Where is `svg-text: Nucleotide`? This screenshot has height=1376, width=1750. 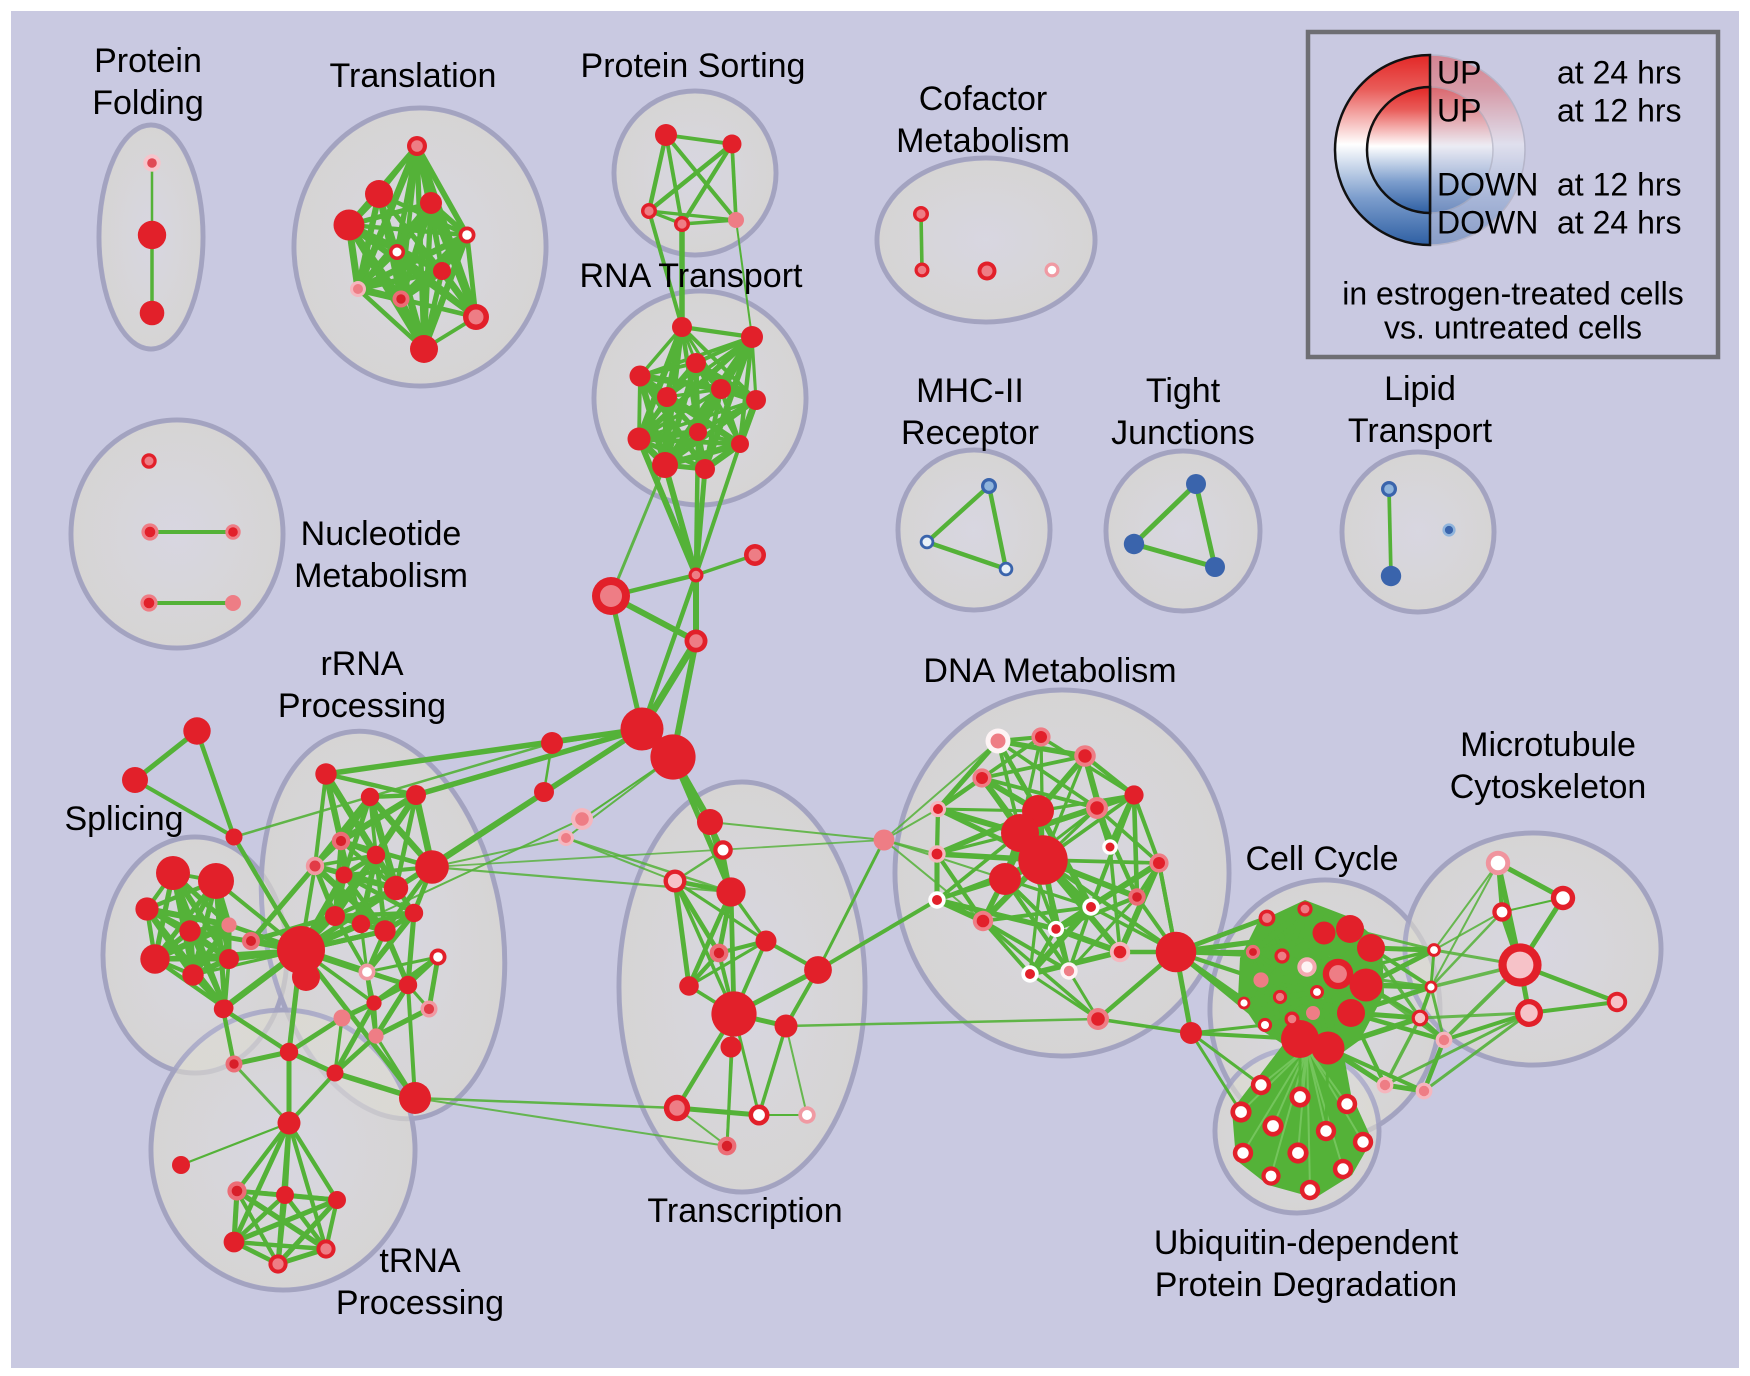
svg-text: Nucleotide is located at coordinates (381, 534).